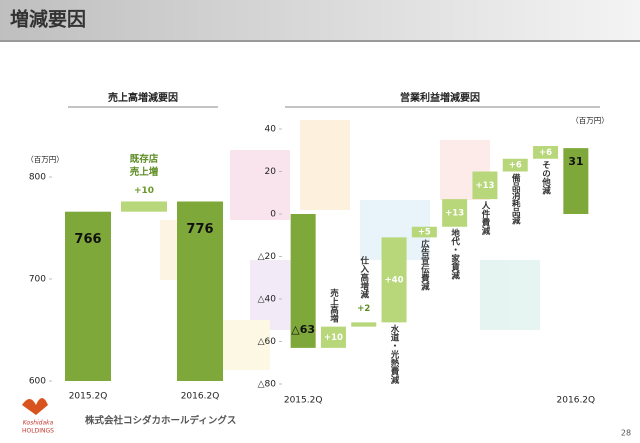  I want to click on category-label: 既存店売上増, so click(144, 166).